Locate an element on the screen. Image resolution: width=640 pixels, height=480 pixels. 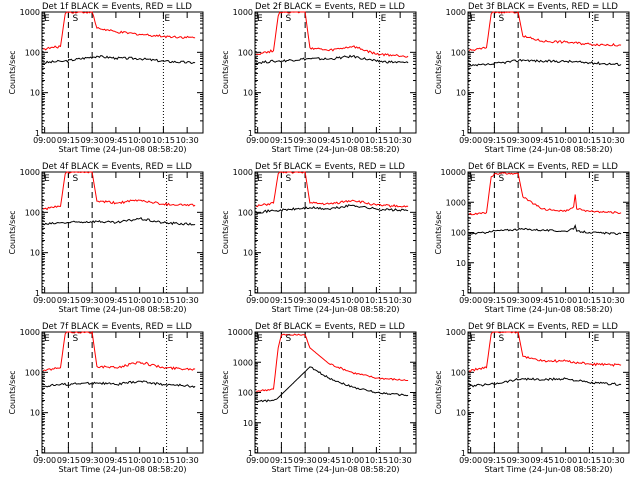
panel-7-ytick-label: 1000 is located at coordinates (30, 332).